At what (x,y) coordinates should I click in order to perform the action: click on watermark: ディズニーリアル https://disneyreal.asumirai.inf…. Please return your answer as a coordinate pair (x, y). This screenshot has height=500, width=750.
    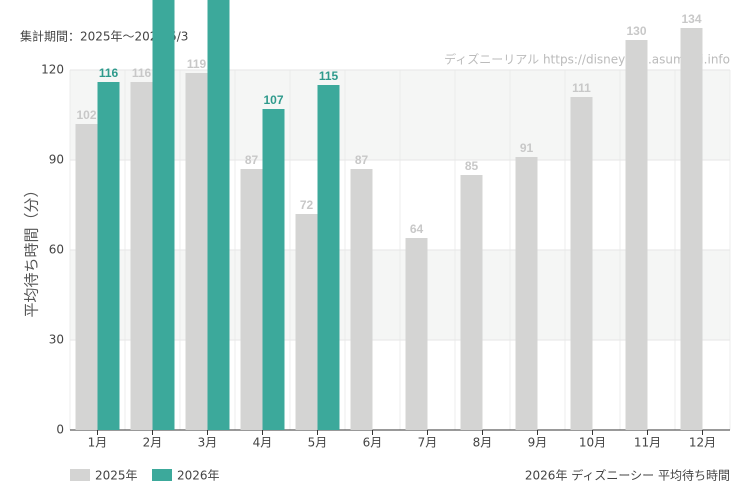
    Looking at the image, I should click on (587, 59).